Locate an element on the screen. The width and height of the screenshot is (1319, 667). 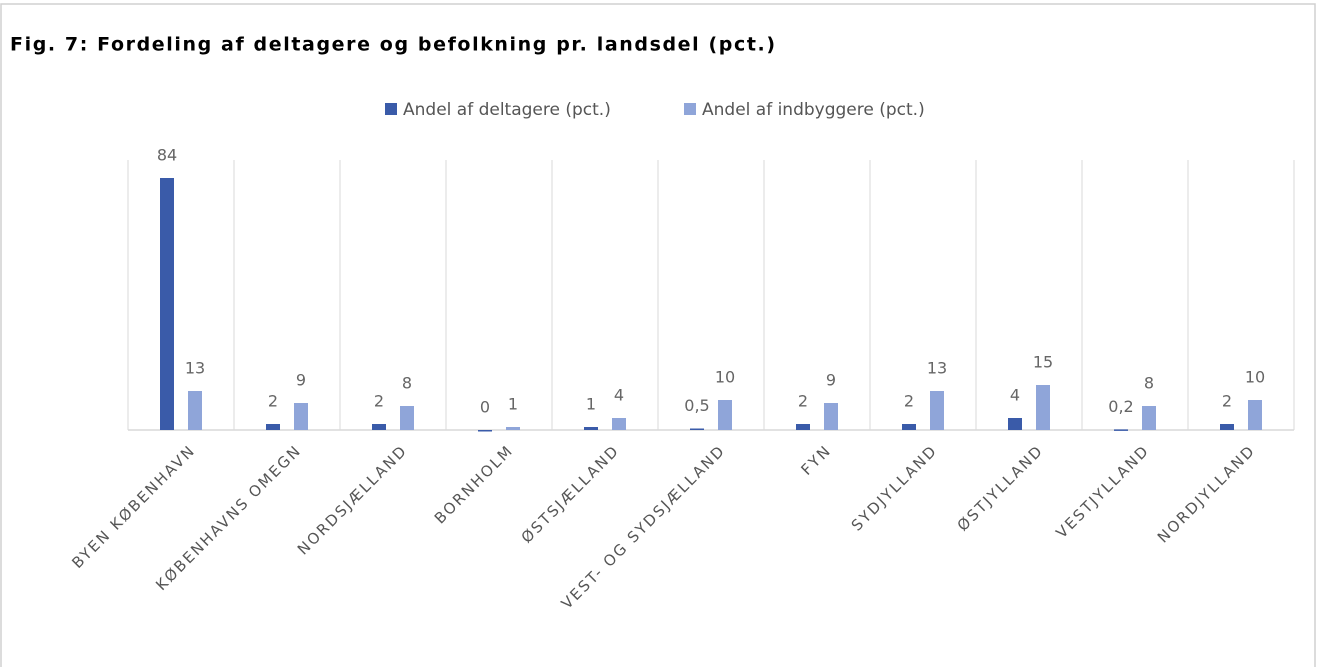
data-label: 84 is located at coordinates (167, 155).